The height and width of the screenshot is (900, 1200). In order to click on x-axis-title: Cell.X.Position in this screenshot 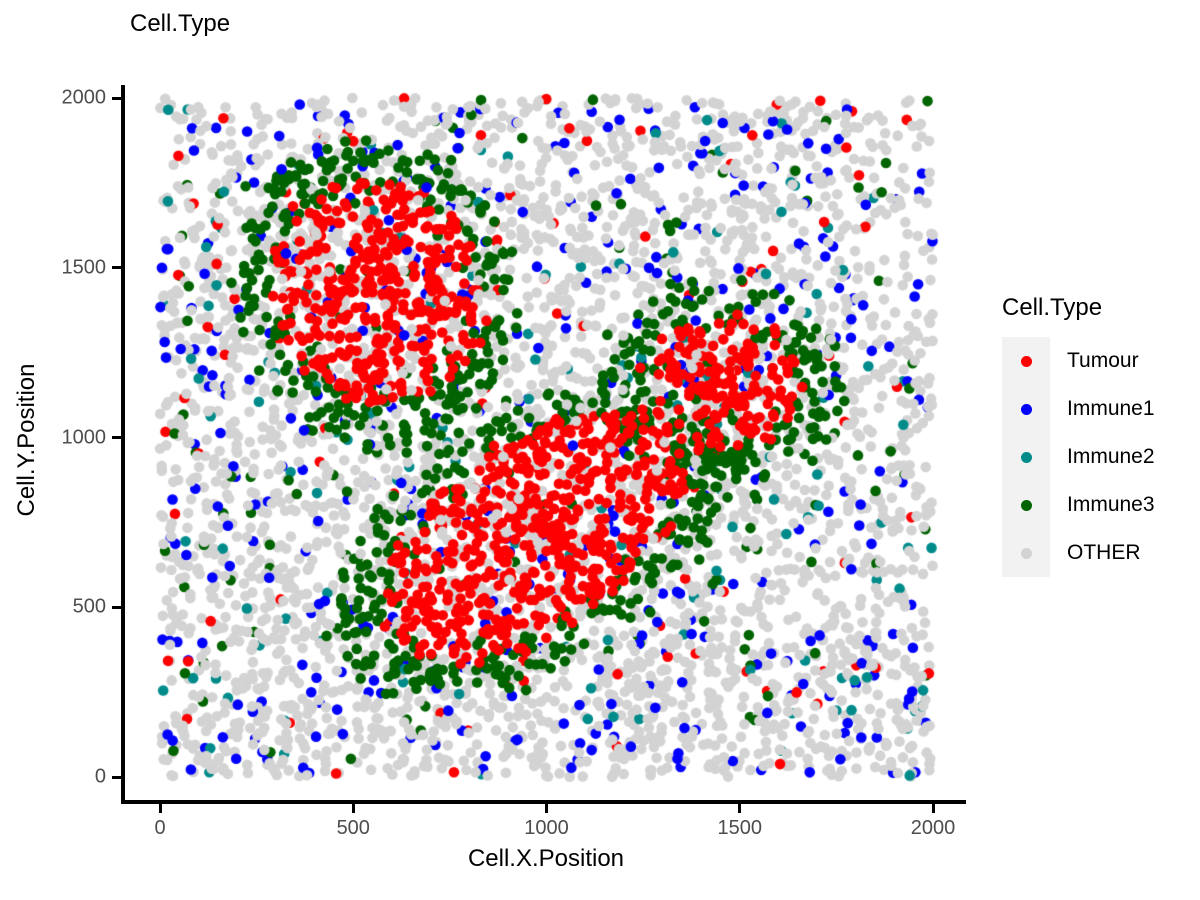, I will do `click(546, 858)`.